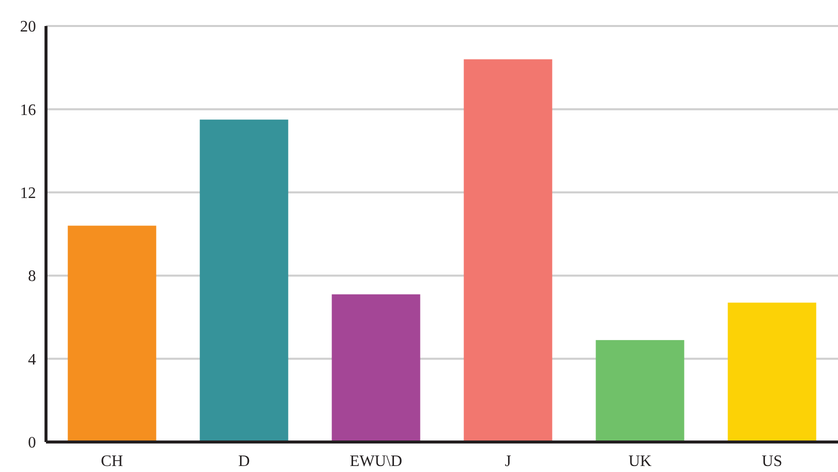 Image resolution: width=838 pixels, height=472 pixels. I want to click on y-tick-label: 12, so click(28, 193).